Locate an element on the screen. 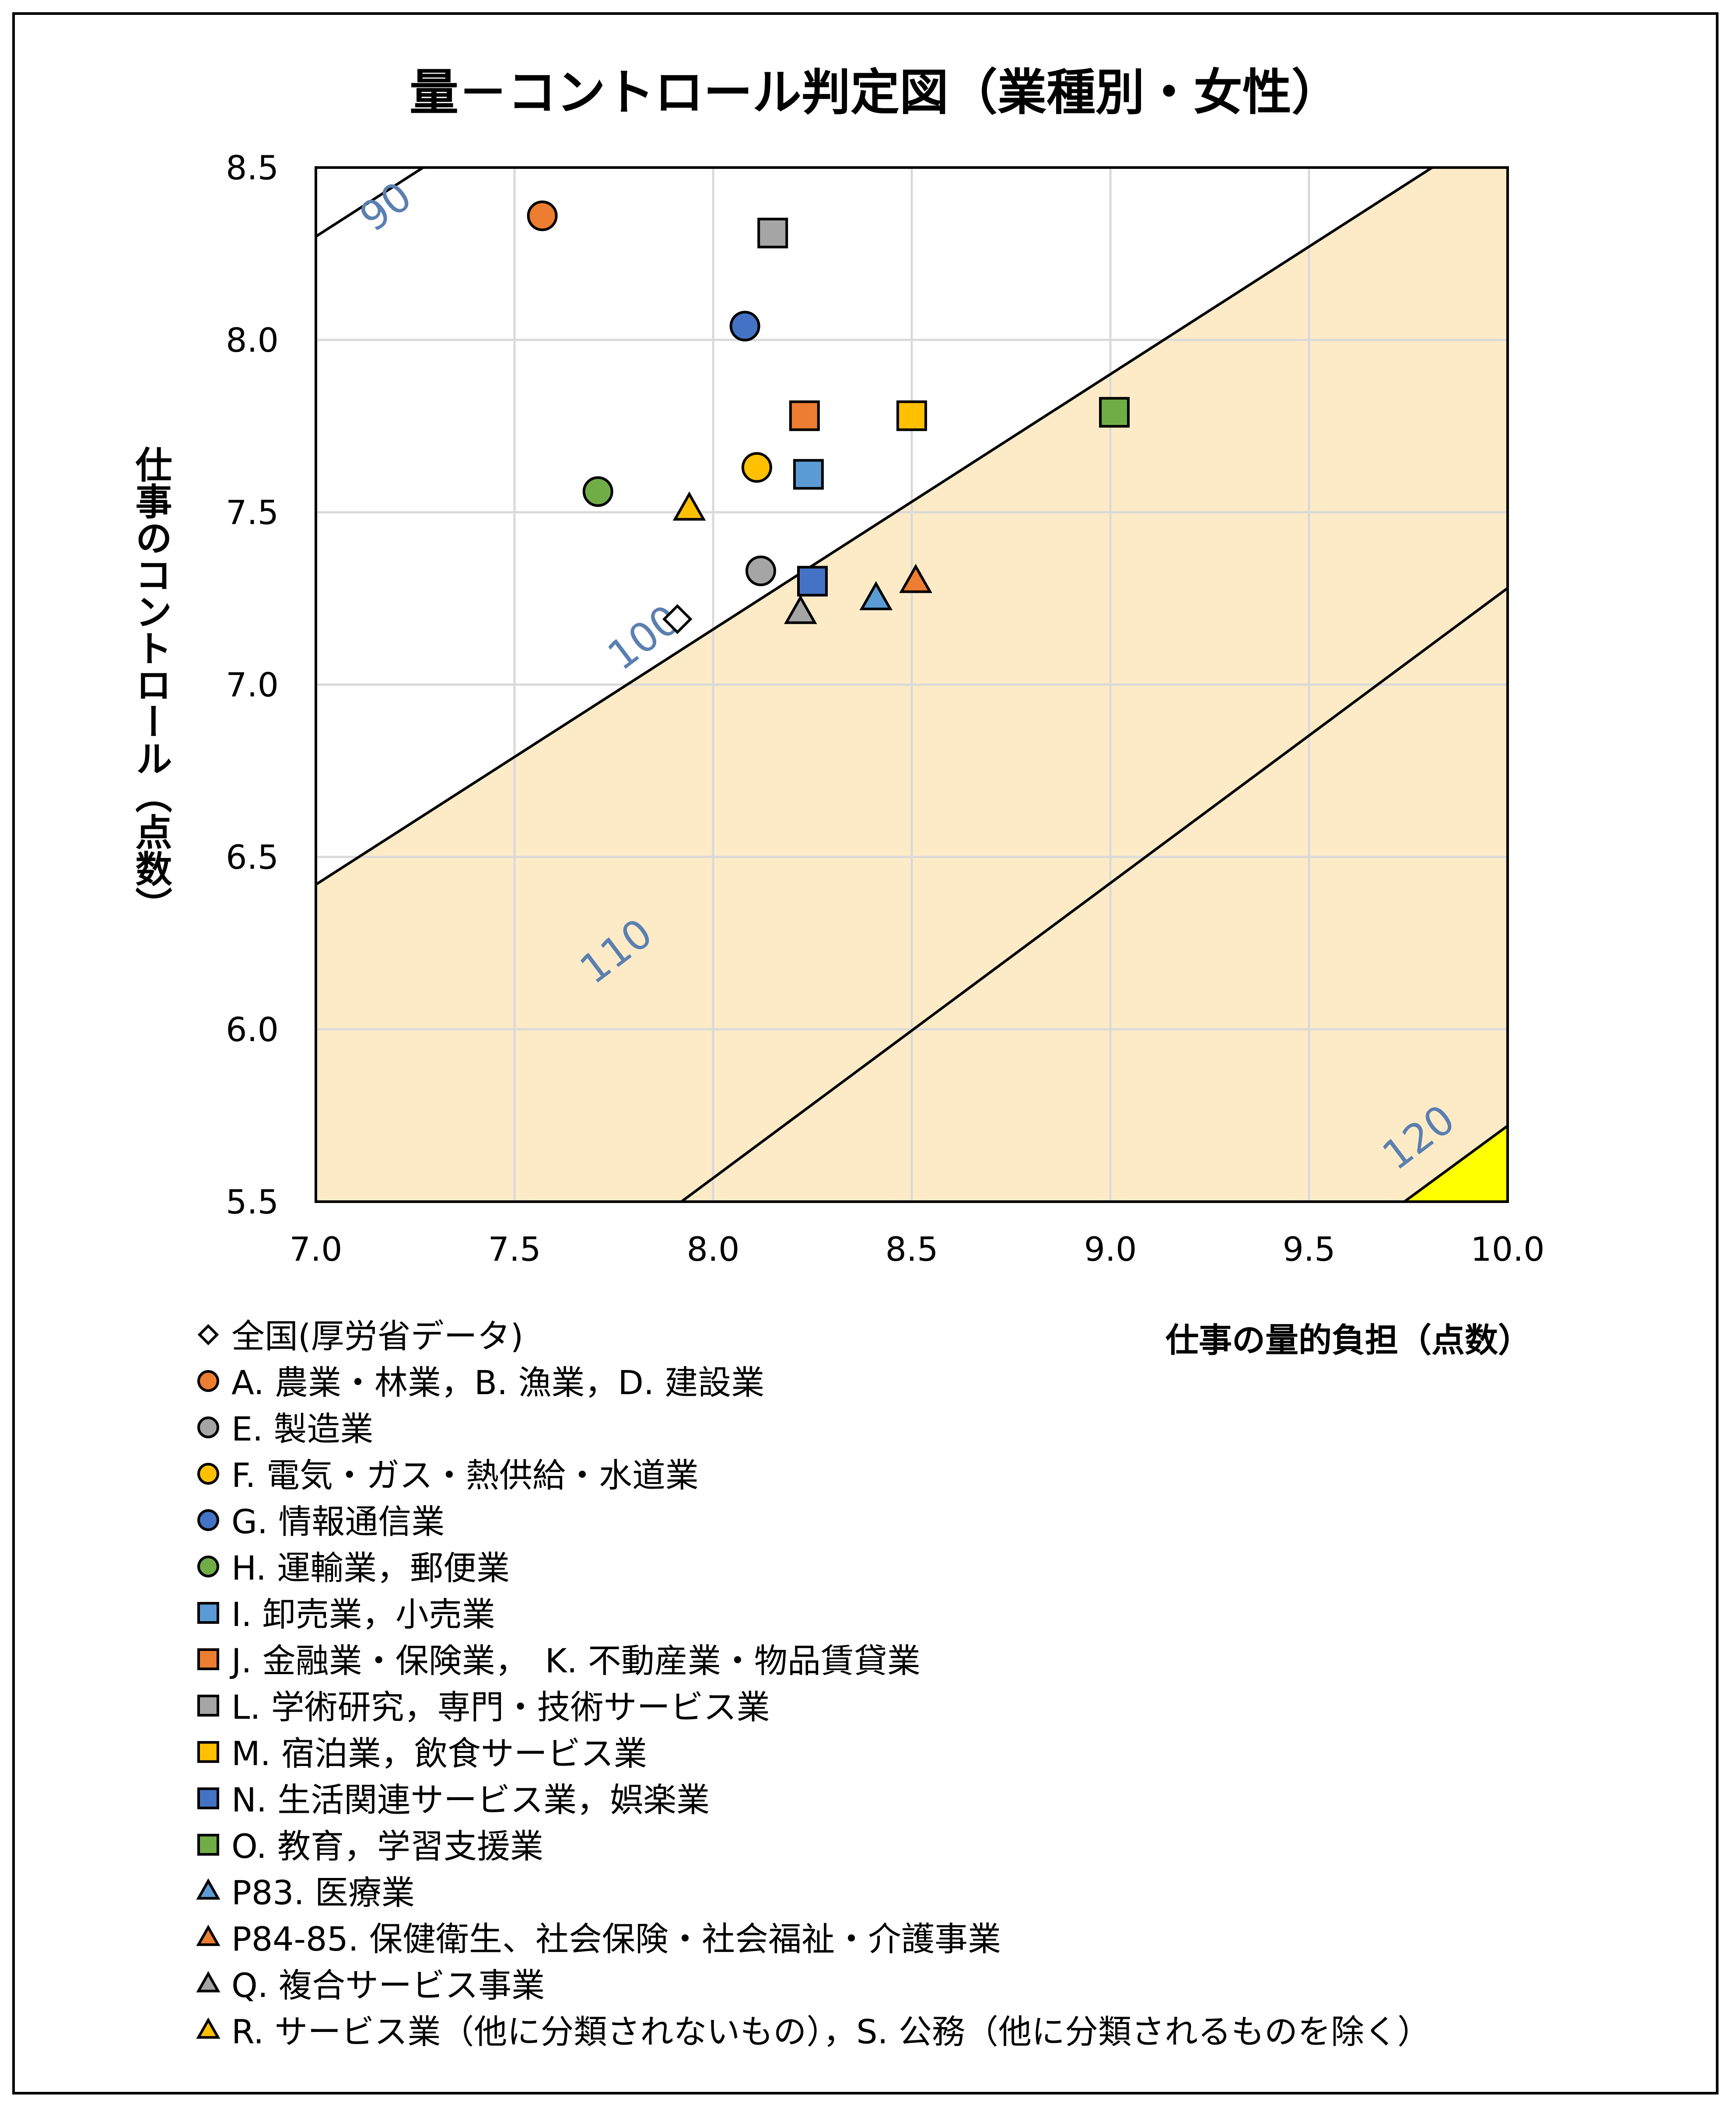  legend-label: J. 金融業・保険業， K. 不動産業・物品賃貸業 is located at coordinates (575, 1661).